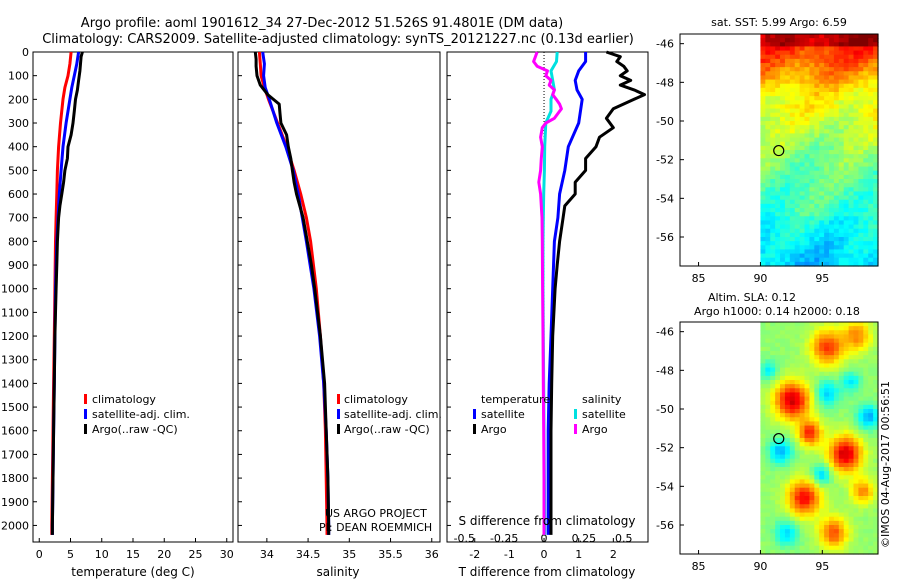  What do you see at coordinates (602, 399) in the screenshot?
I see `legend-title-salinity: salinity` at bounding box center [602, 399].